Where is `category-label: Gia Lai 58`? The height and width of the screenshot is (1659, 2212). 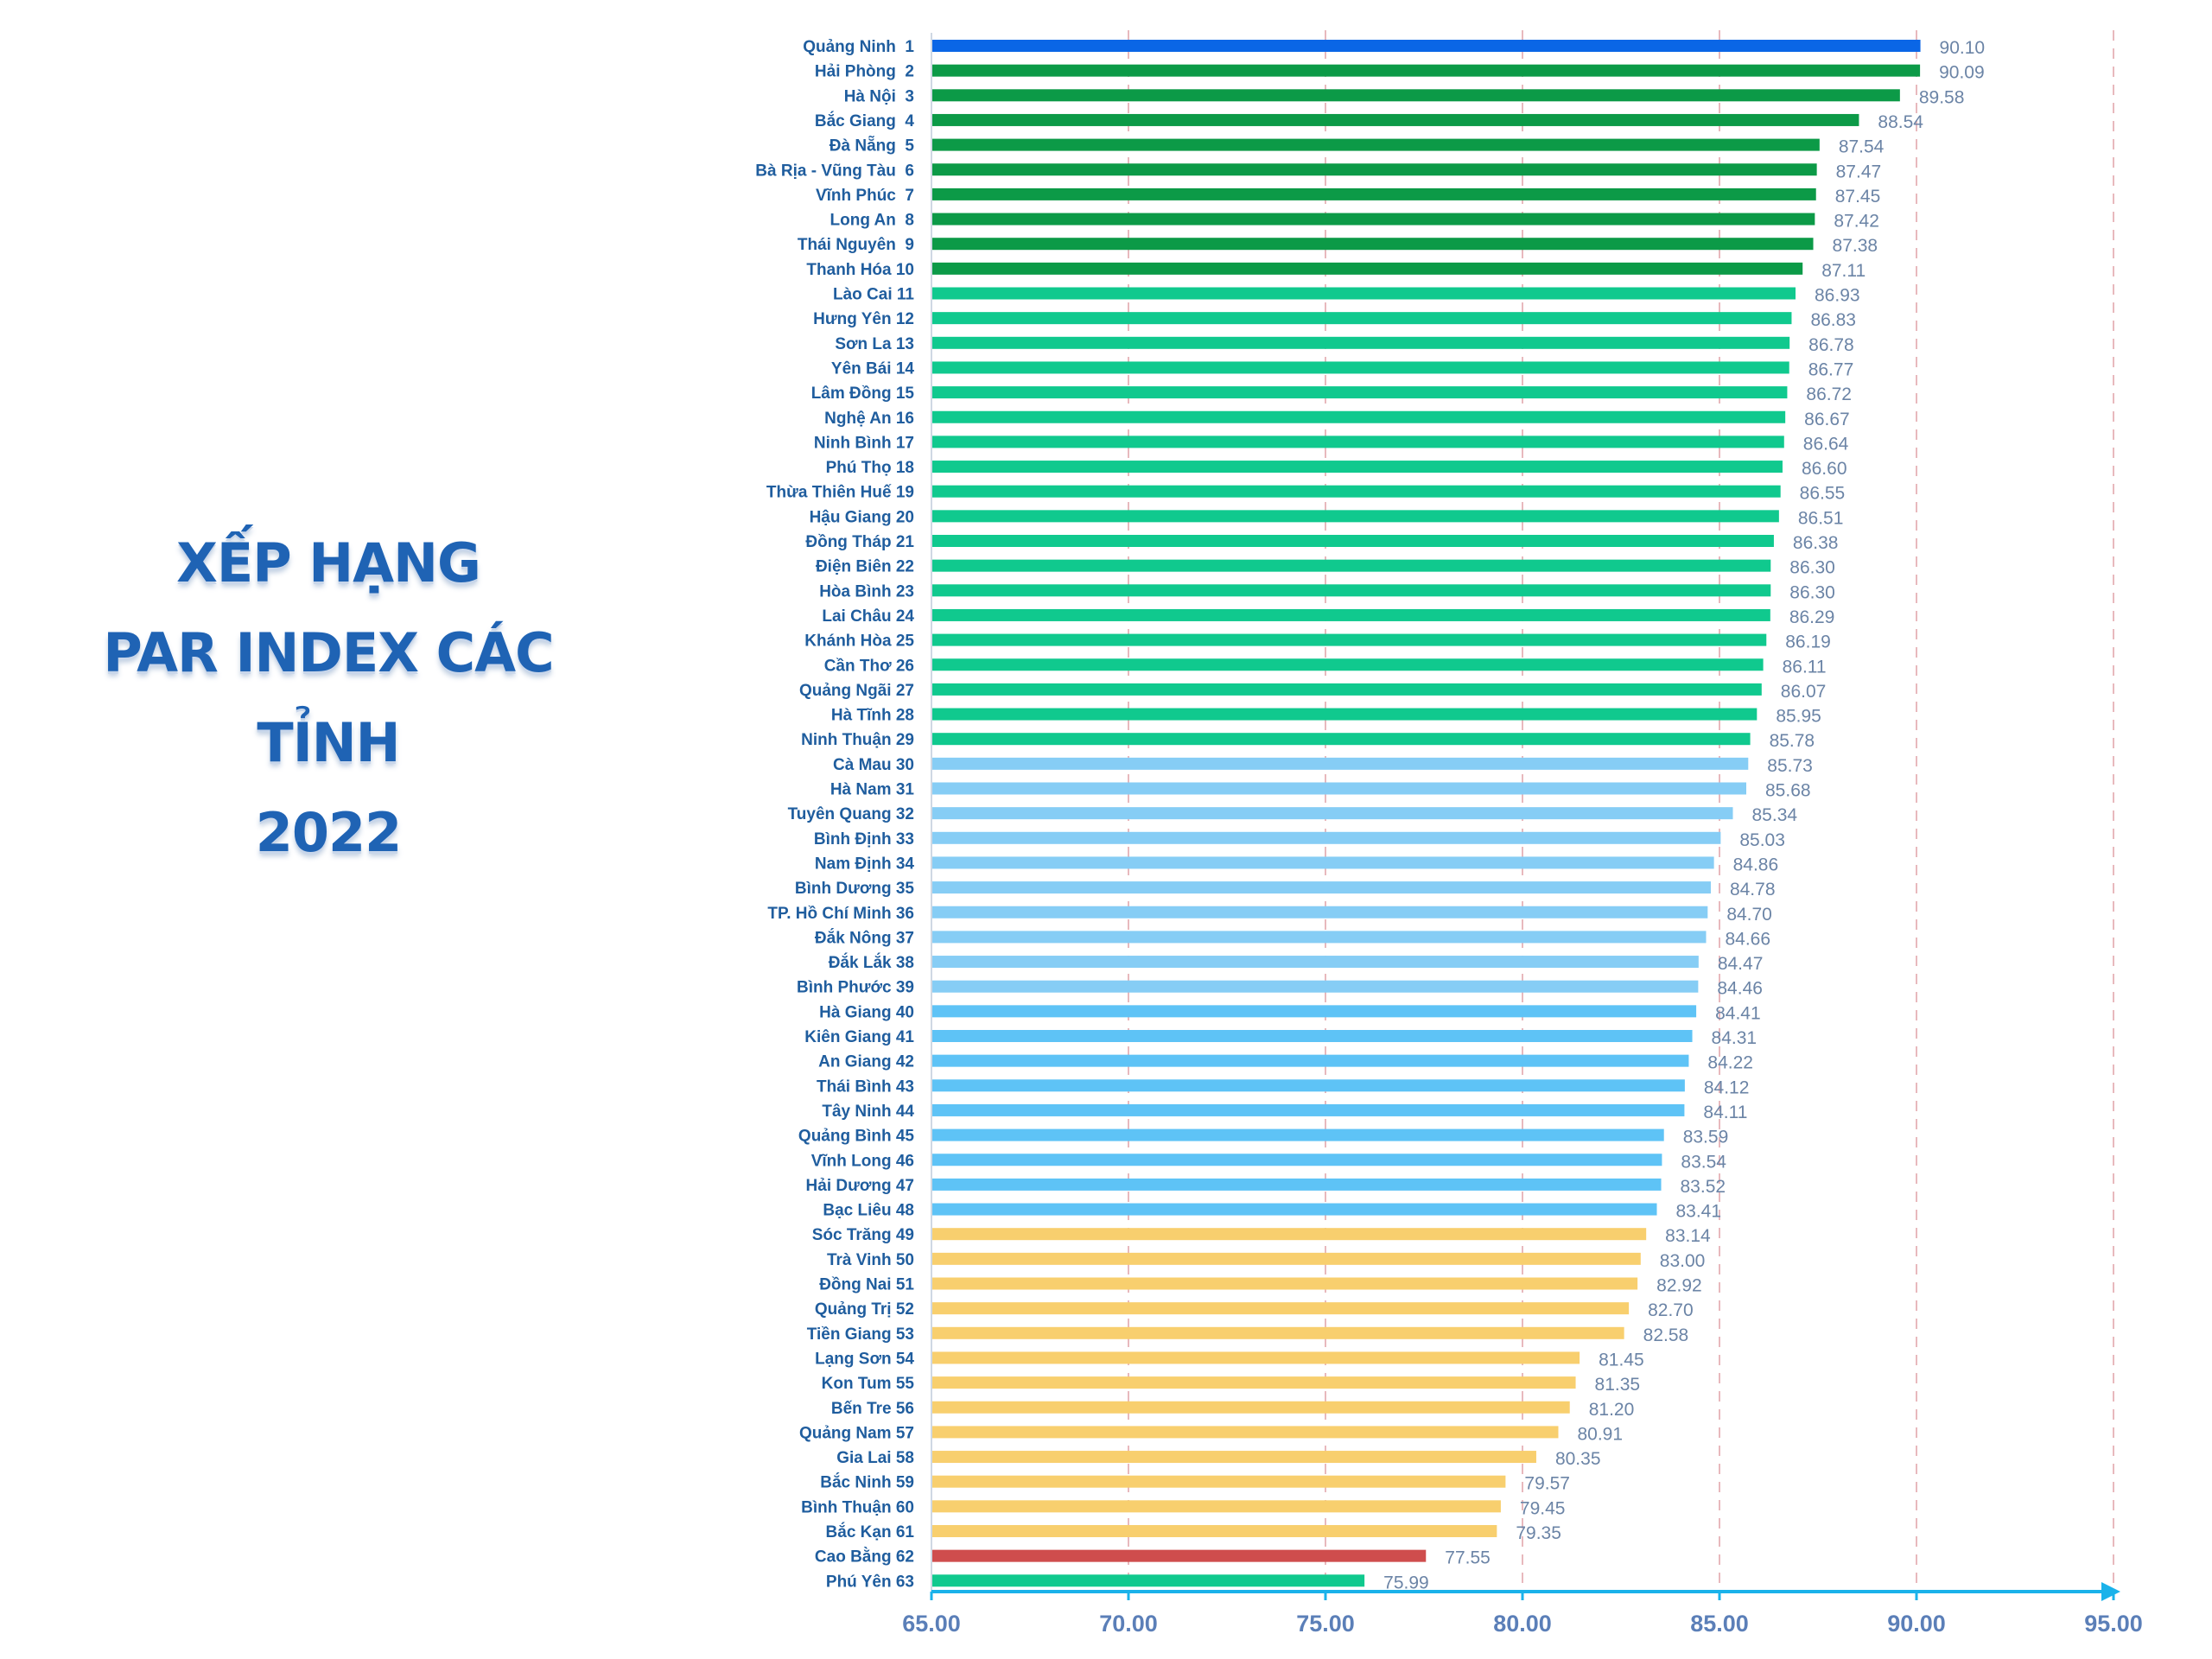
category-label: Gia Lai 58 is located at coordinates (875, 1458).